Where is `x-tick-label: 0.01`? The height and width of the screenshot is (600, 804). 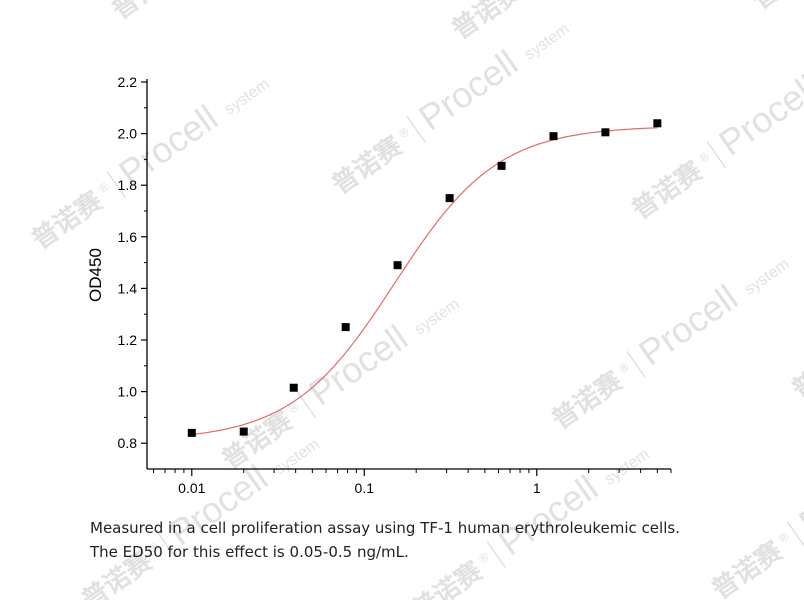
x-tick-label: 0.01 is located at coordinates (191, 488).